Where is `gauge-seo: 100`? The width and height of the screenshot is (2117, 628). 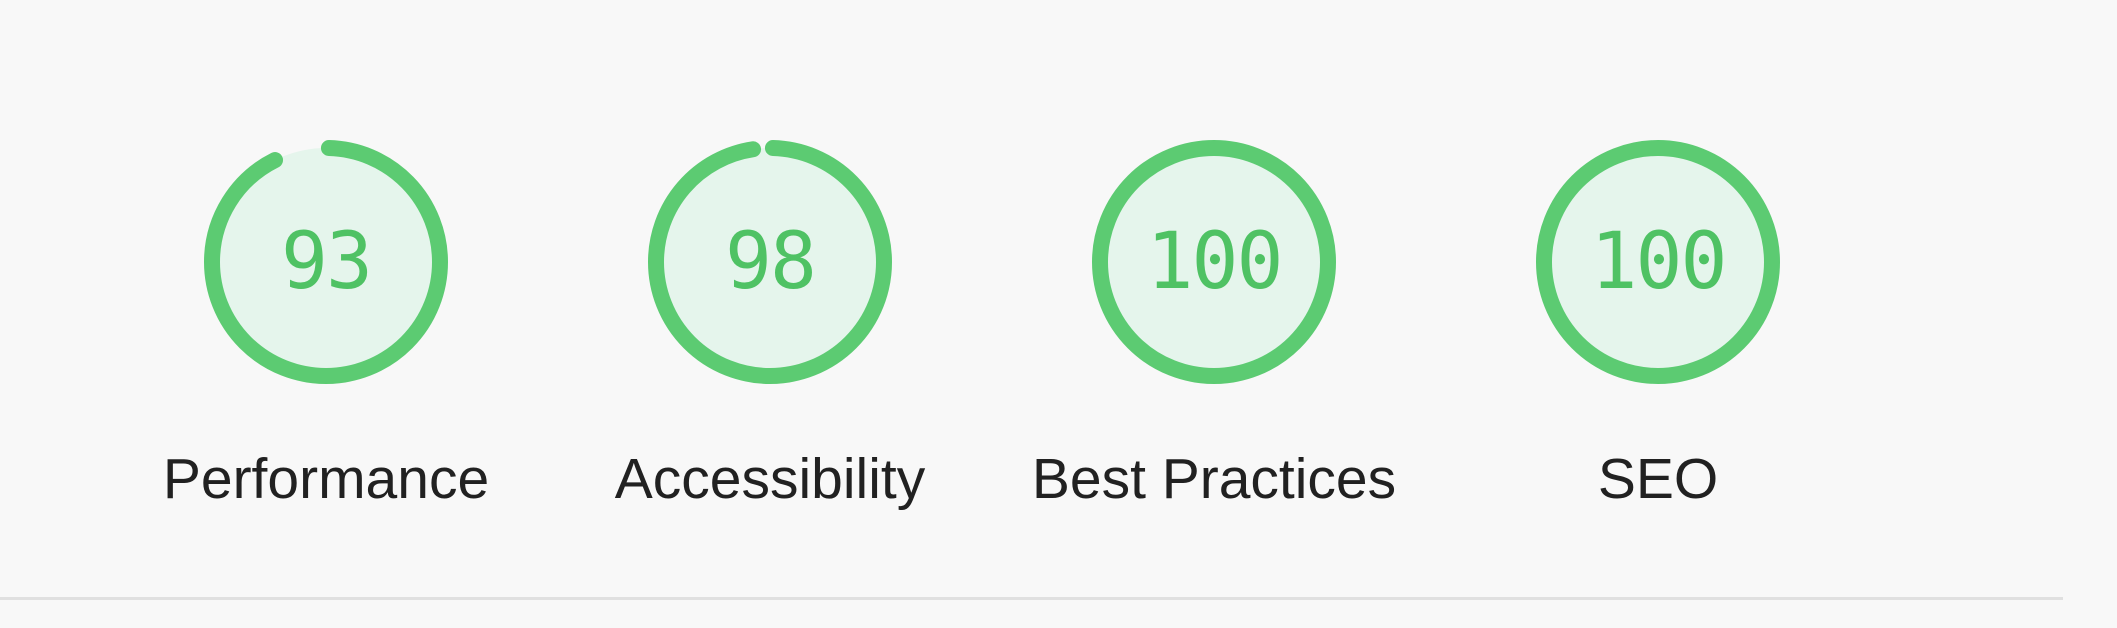
gauge-seo: 100 is located at coordinates (1658, 262).